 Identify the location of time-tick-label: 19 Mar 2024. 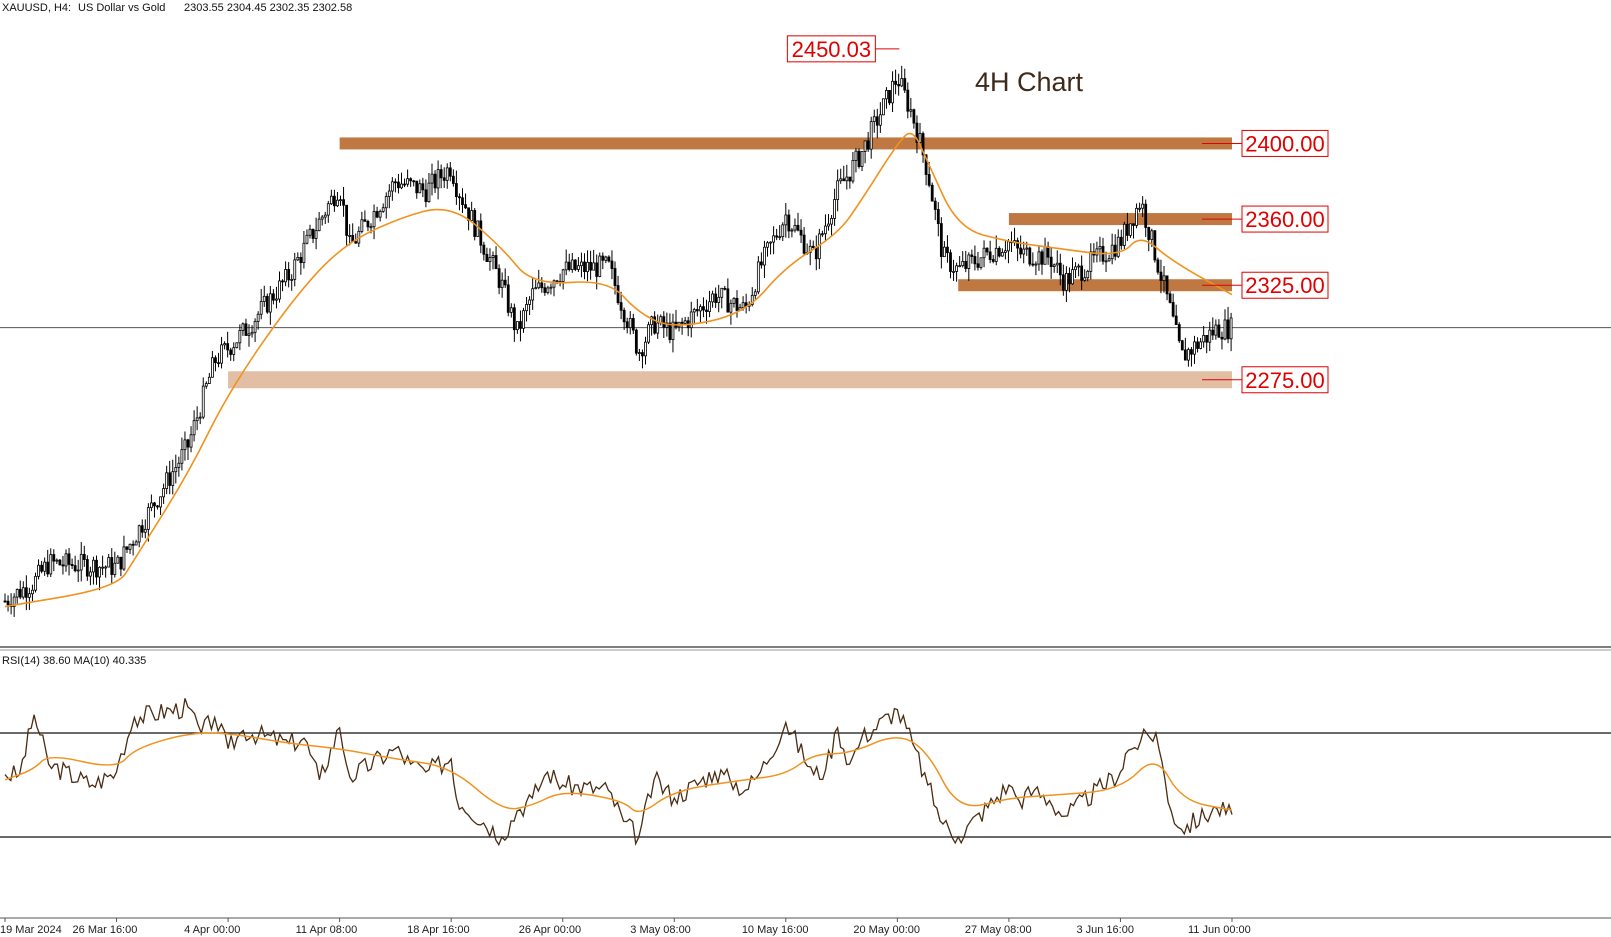
(31, 930).